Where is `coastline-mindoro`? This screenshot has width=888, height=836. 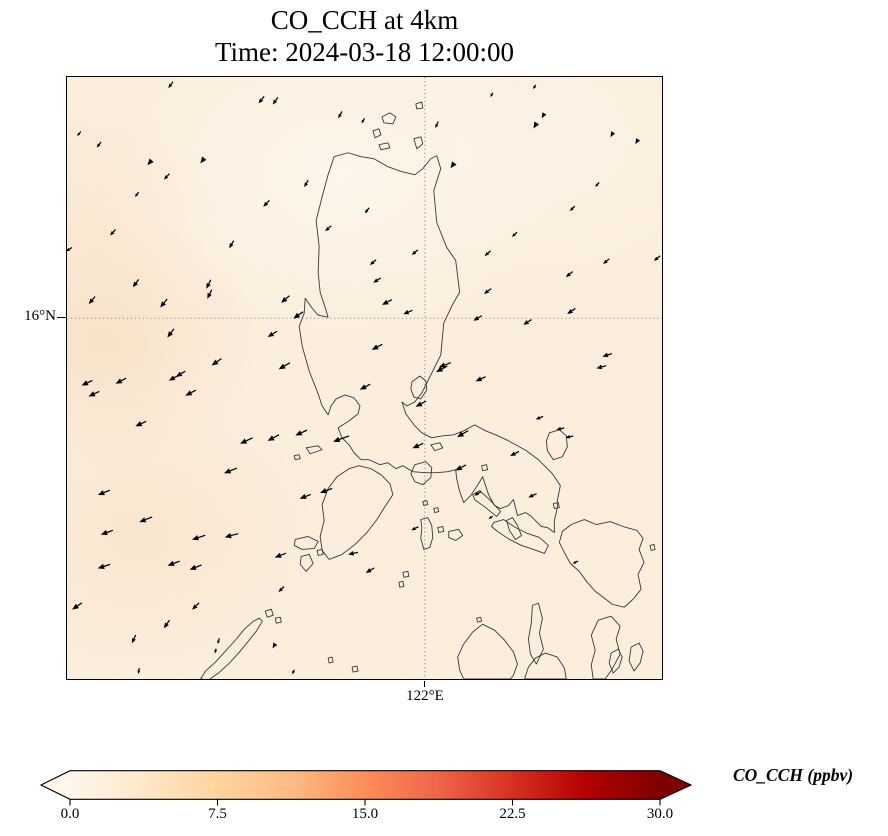
coastline-mindoro is located at coordinates (356, 512).